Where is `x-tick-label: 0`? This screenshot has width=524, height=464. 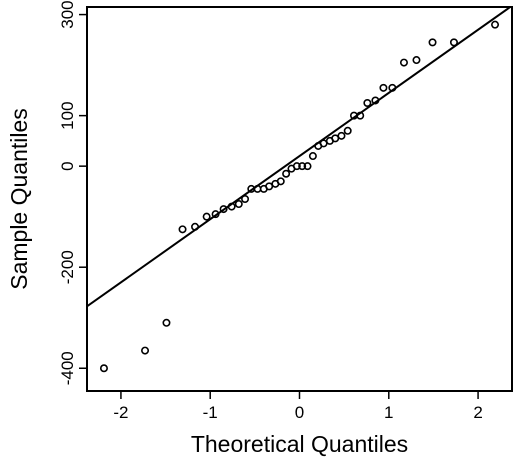 x-tick-label: 0 is located at coordinates (299, 412).